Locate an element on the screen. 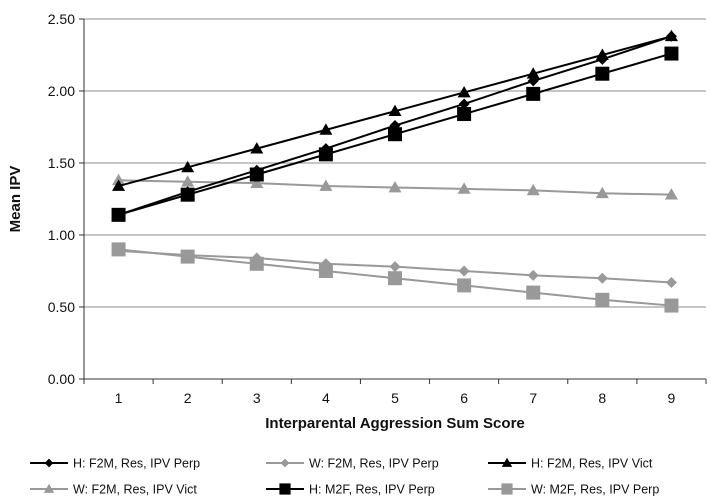 The image size is (711, 497). y-tick-label: 2.50 is located at coordinates (61, 19).